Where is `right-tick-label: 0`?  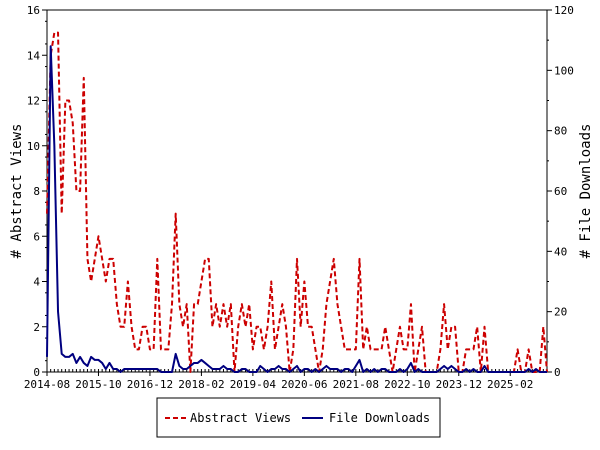
right-tick-label: 0 is located at coordinates (557, 372).